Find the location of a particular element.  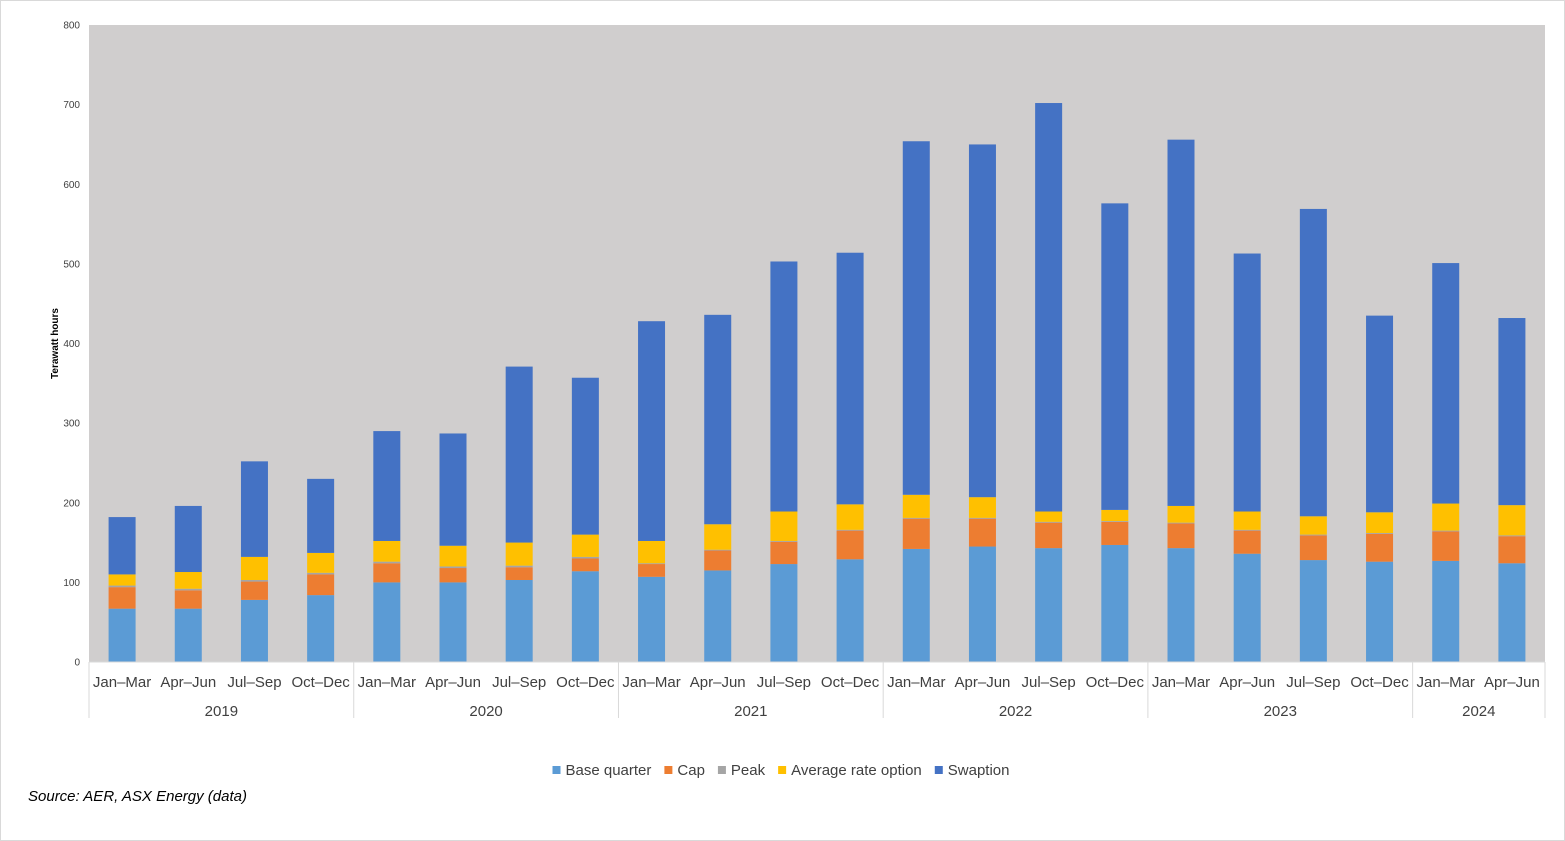

y-tick-label: 700 is located at coordinates (71, 105).